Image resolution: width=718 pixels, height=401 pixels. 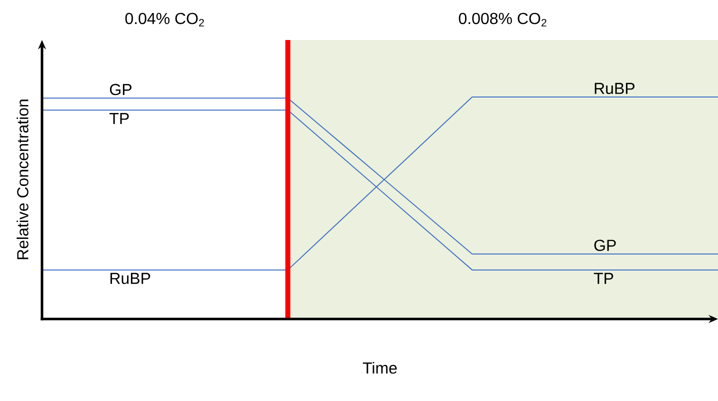 What do you see at coordinates (502, 19) in the screenshot?
I see `text: 0.008% CO$_{2}$` at bounding box center [502, 19].